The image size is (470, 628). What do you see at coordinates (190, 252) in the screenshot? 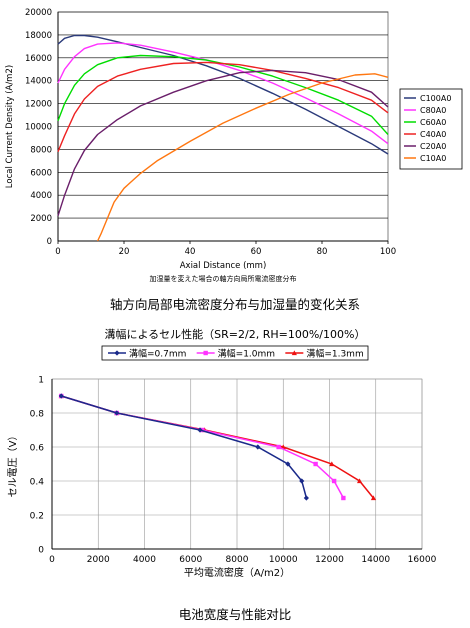
I see `x-tick-label: 40` at bounding box center [190, 252].